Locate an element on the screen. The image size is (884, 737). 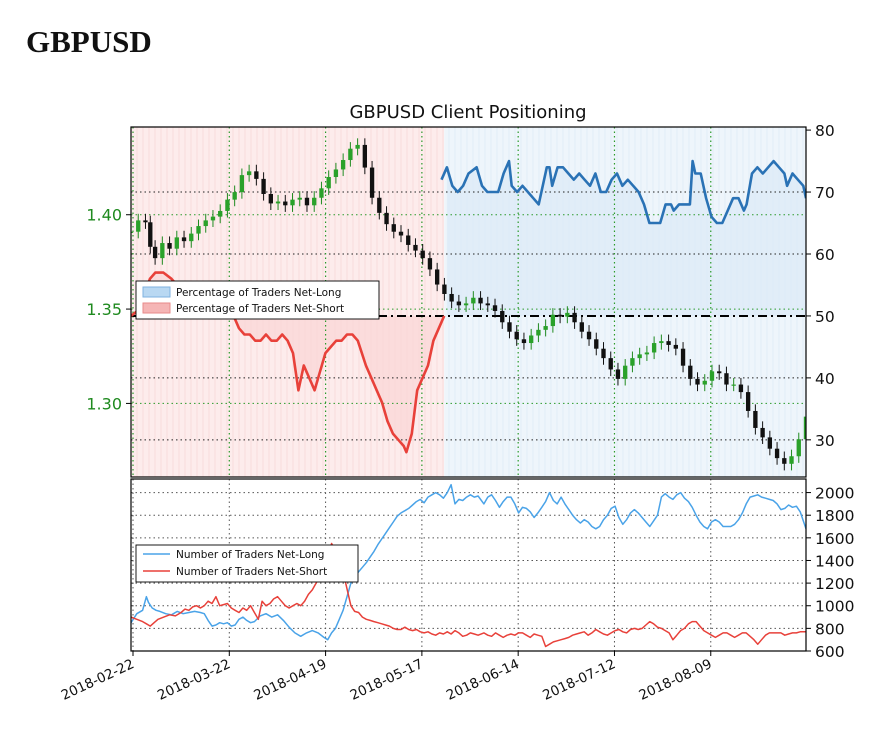
tick-label-left: 1.40 is located at coordinates (104, 215).